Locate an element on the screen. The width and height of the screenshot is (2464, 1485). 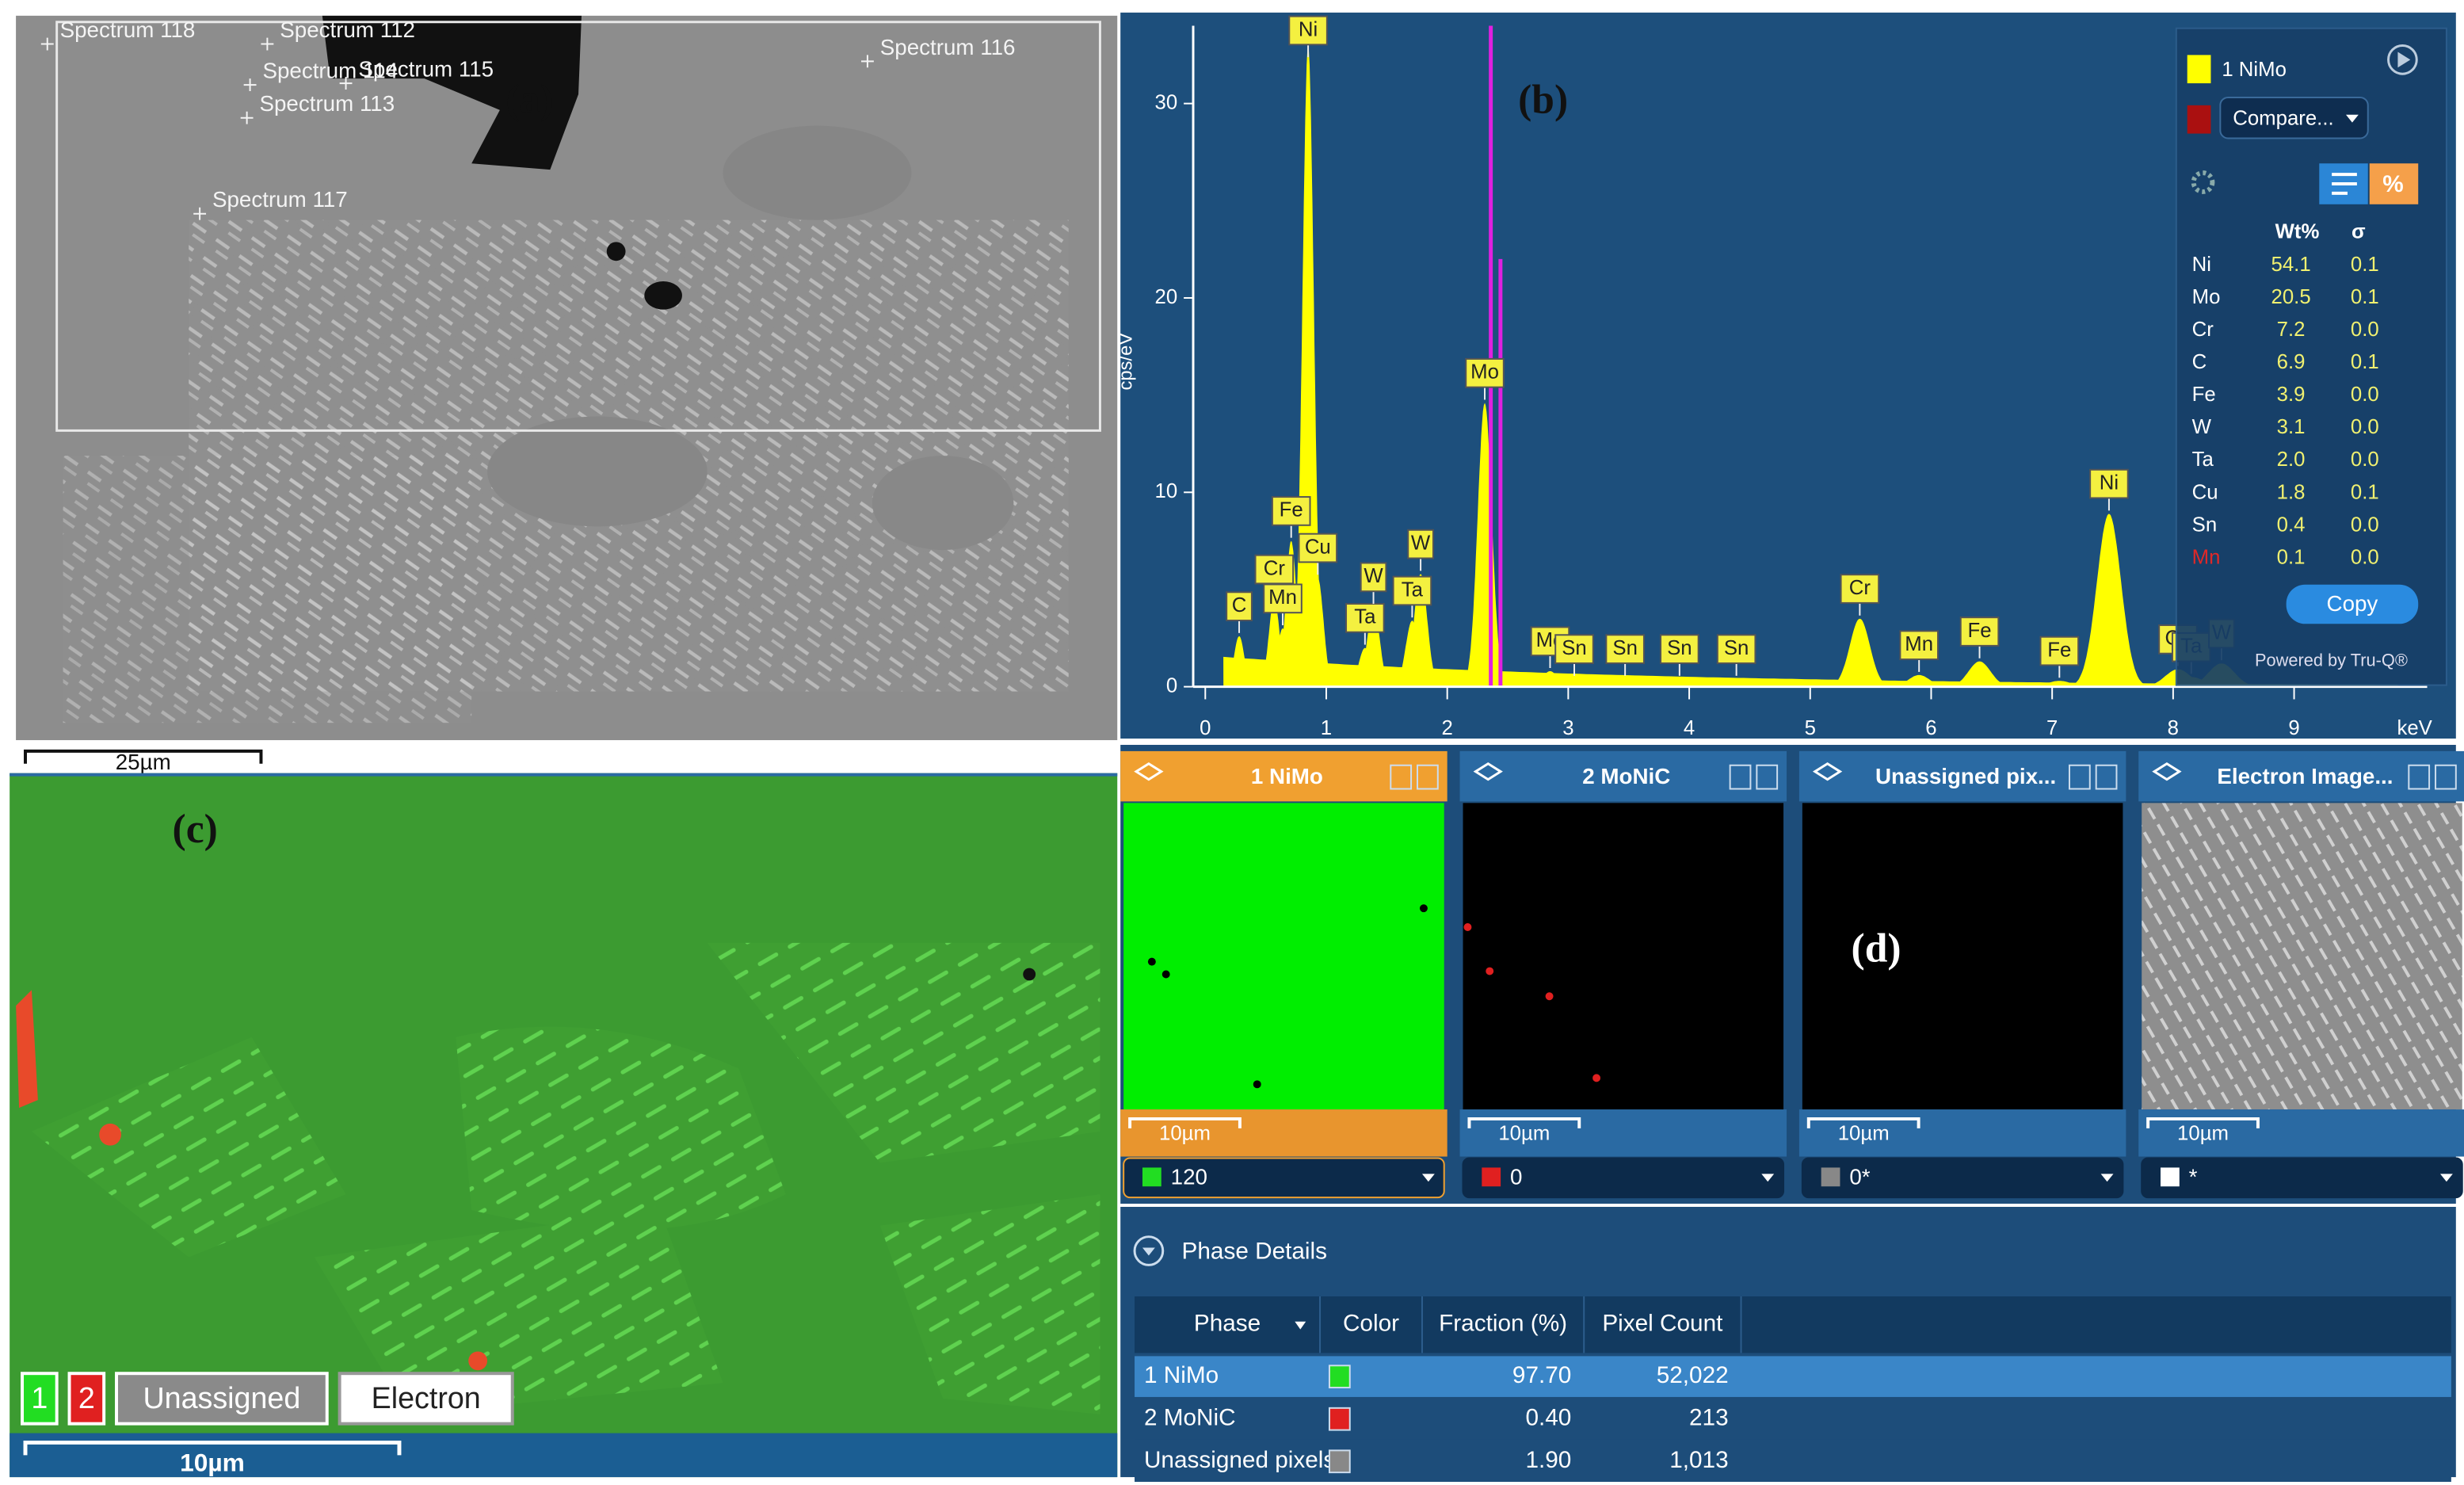
frame is located at coordinates (564, 775).